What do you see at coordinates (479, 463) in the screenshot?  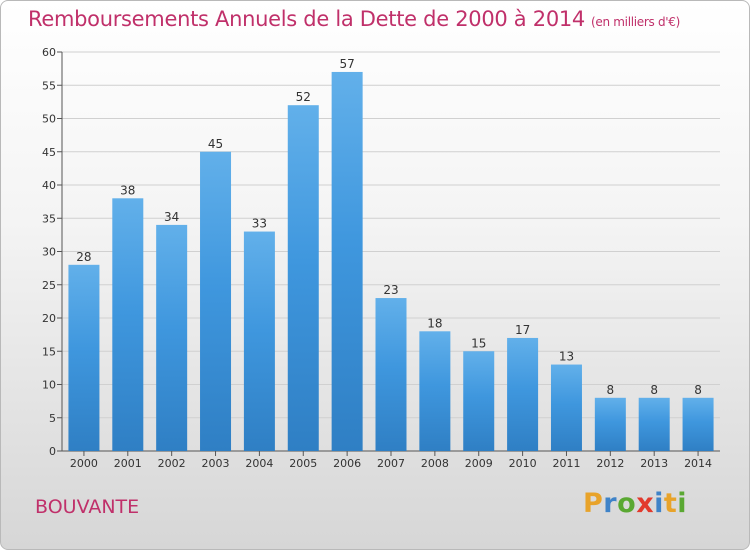 I see `x-tick-label-2009: 2009` at bounding box center [479, 463].